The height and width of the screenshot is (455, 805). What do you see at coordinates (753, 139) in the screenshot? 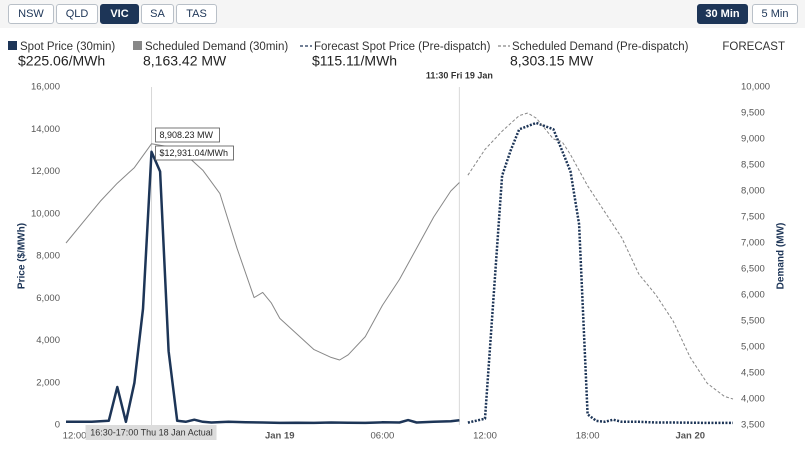
I see `y2-tick-label: 9,000` at bounding box center [753, 139].